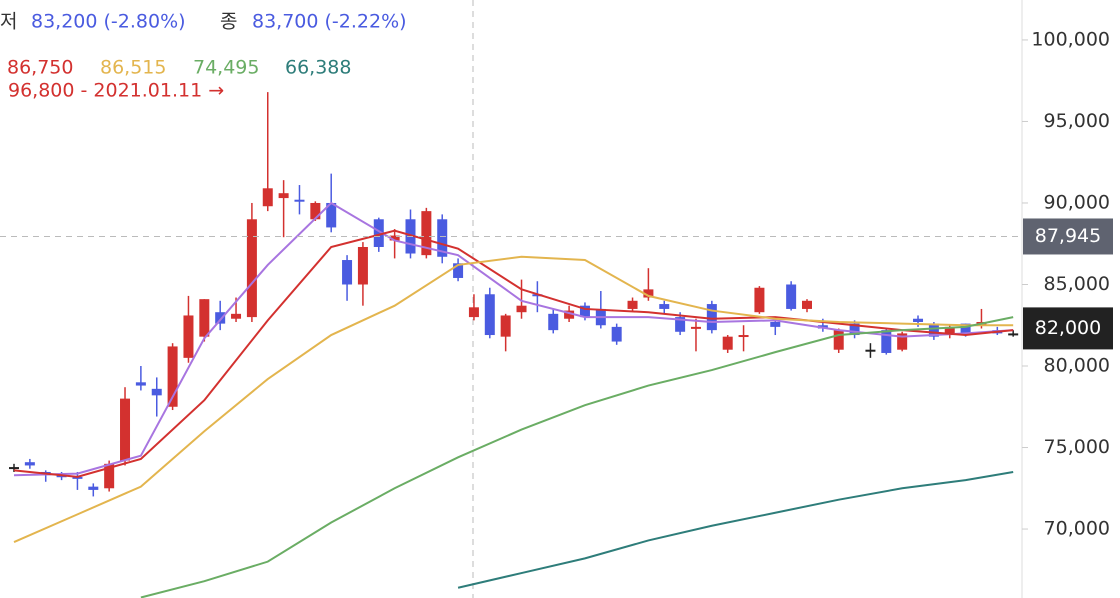 The image size is (1120, 598). What do you see at coordinates (40, 68) in the screenshot?
I see `ma-label: 86,750` at bounding box center [40, 68].